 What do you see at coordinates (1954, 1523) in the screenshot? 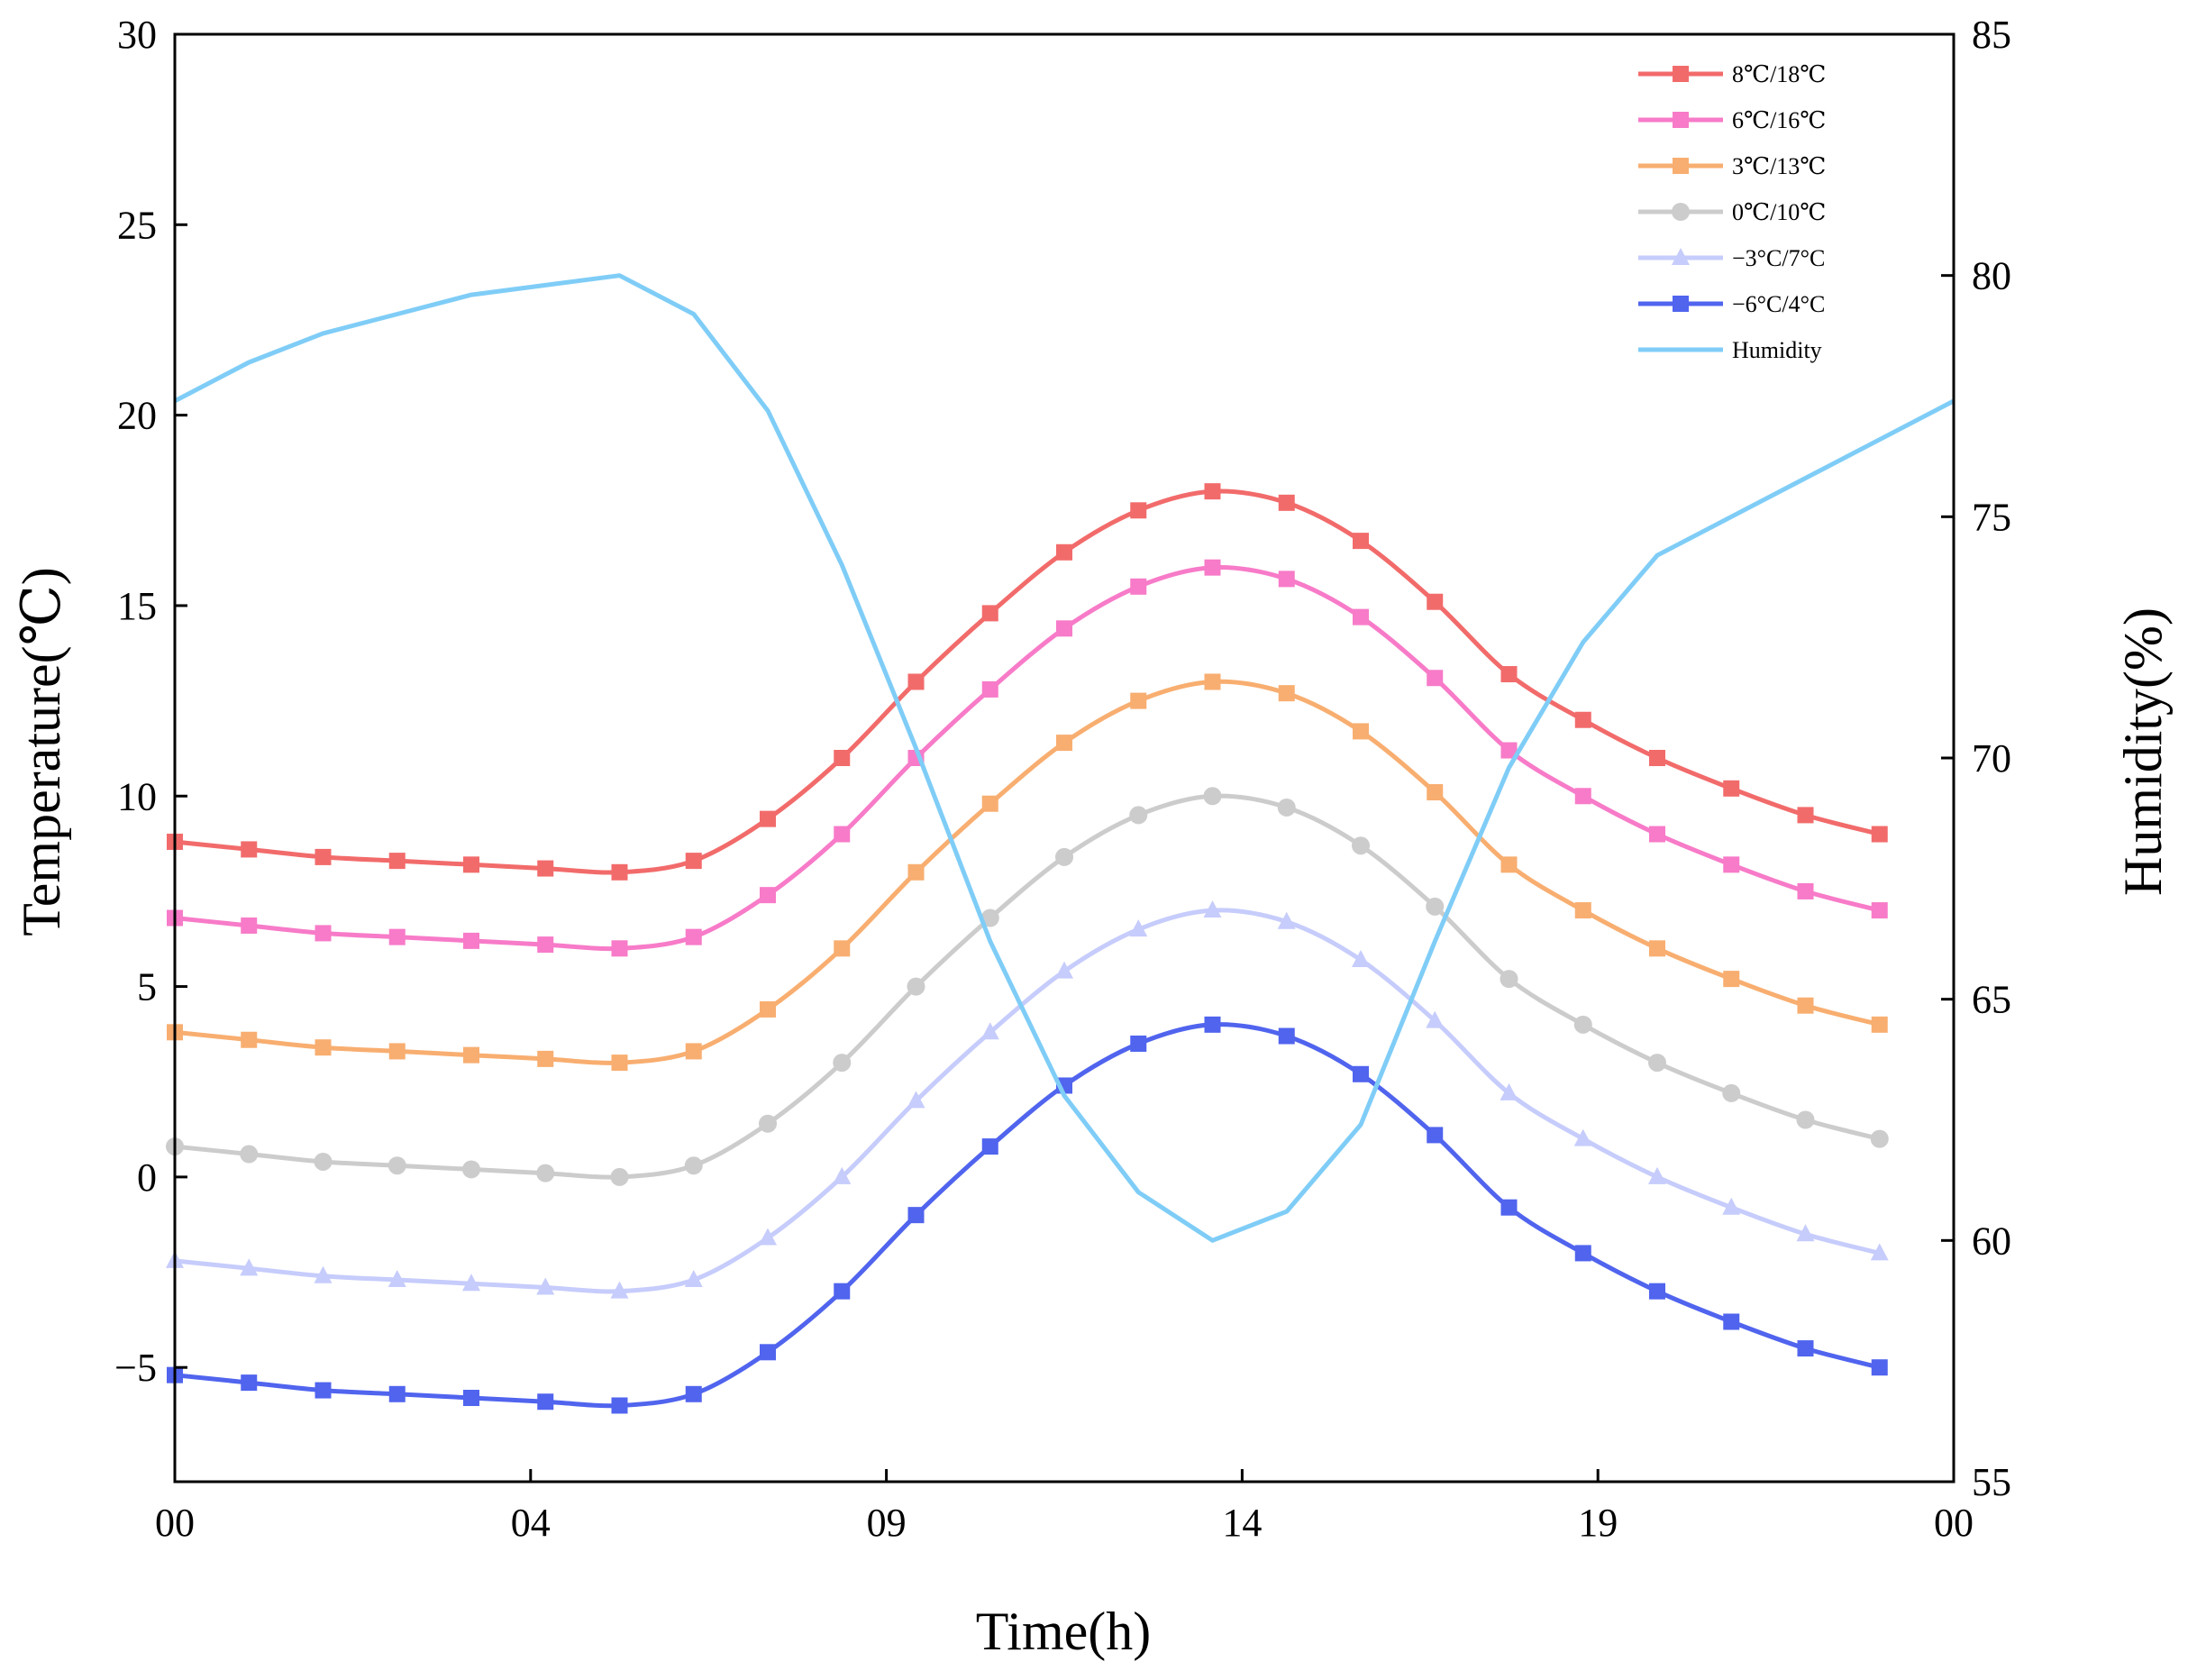
I see `x-tick-label: 00` at bounding box center [1954, 1523].